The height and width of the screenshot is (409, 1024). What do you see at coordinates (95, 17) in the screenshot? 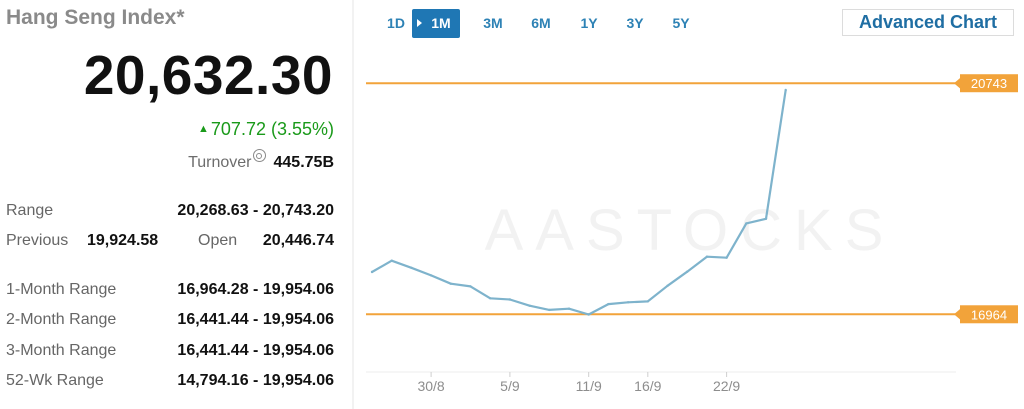
I see `index-title: Hang Seng Index*` at bounding box center [95, 17].